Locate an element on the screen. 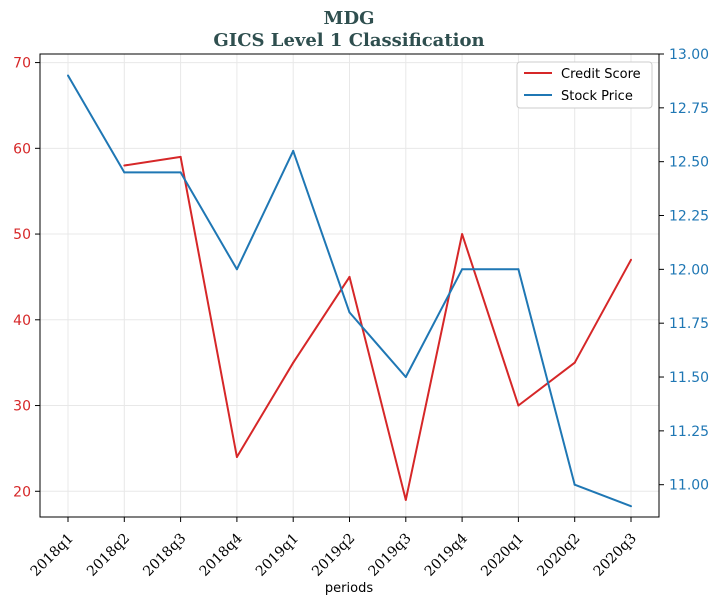 The width and height of the screenshot is (722, 605). right-y-tick-label: 11.75 is located at coordinates (689, 324).